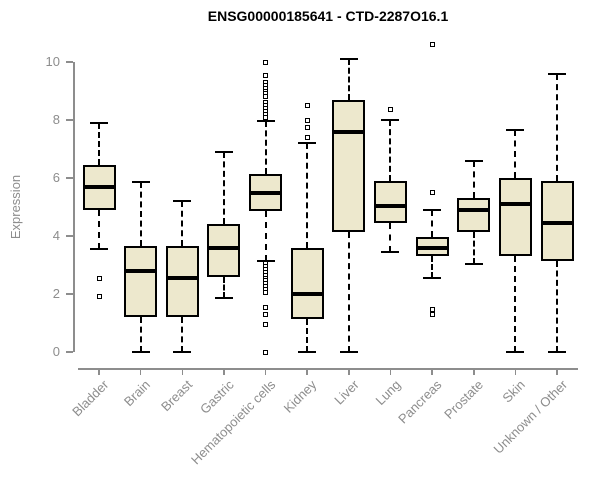 This screenshot has width=600, height=500. Describe the element at coordinates (300, 396) in the screenshot. I see `x-tick-label: Kidney` at that location.